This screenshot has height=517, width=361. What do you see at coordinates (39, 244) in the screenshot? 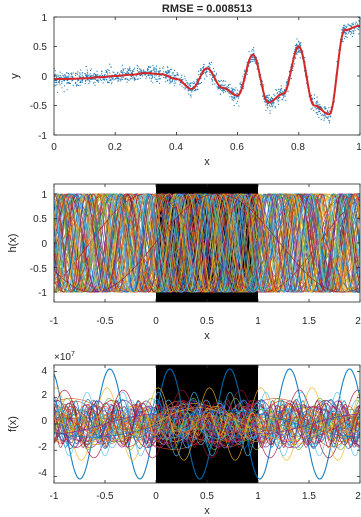
I see `panel-2-y-ticks: 1 0.5 0 -0.5 -1` at bounding box center [39, 244].